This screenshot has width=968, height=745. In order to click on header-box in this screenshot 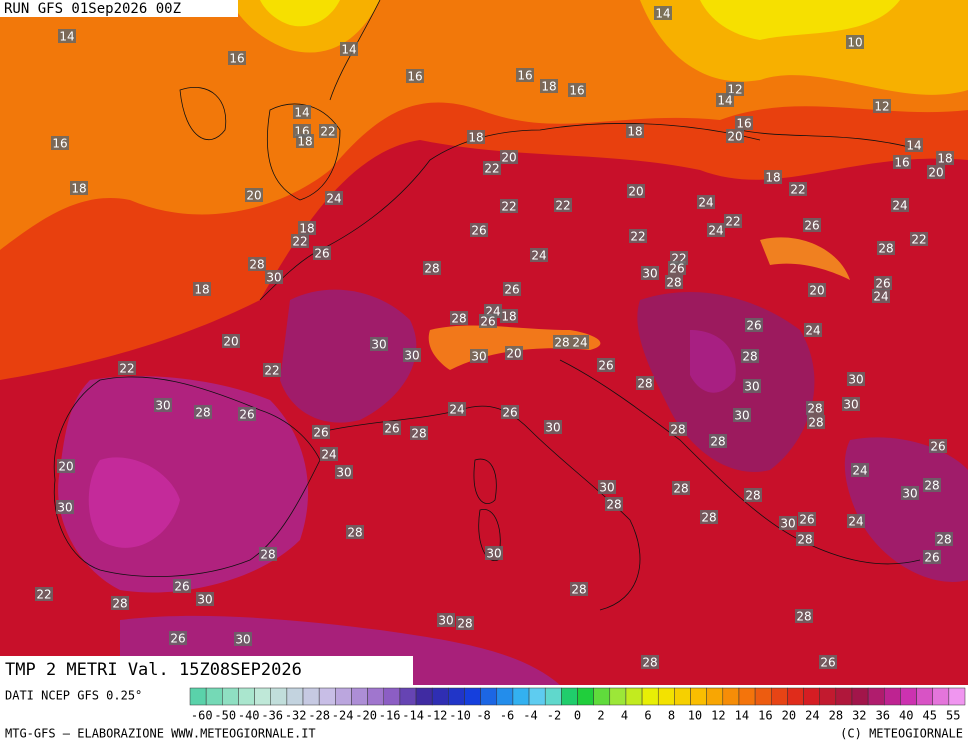, I will do `click(119, 8)`.